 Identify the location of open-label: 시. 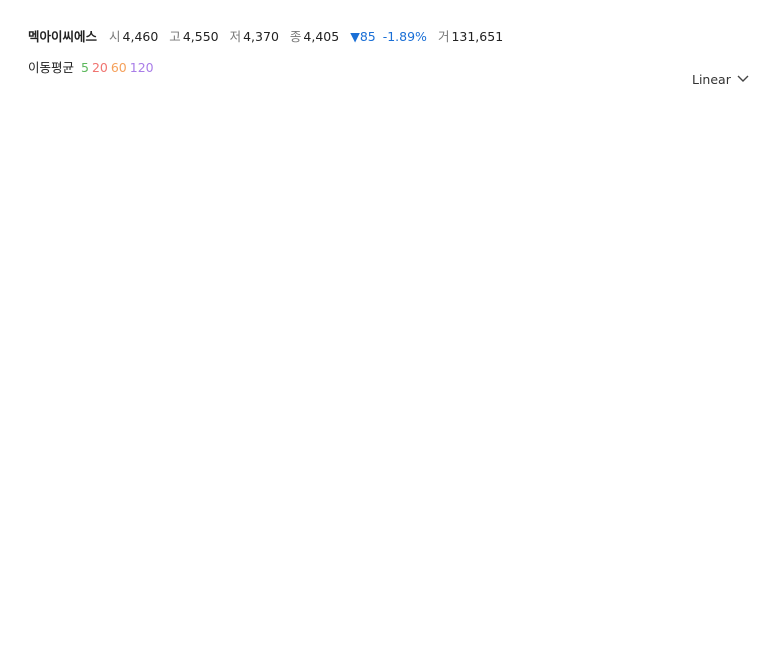
(115, 36).